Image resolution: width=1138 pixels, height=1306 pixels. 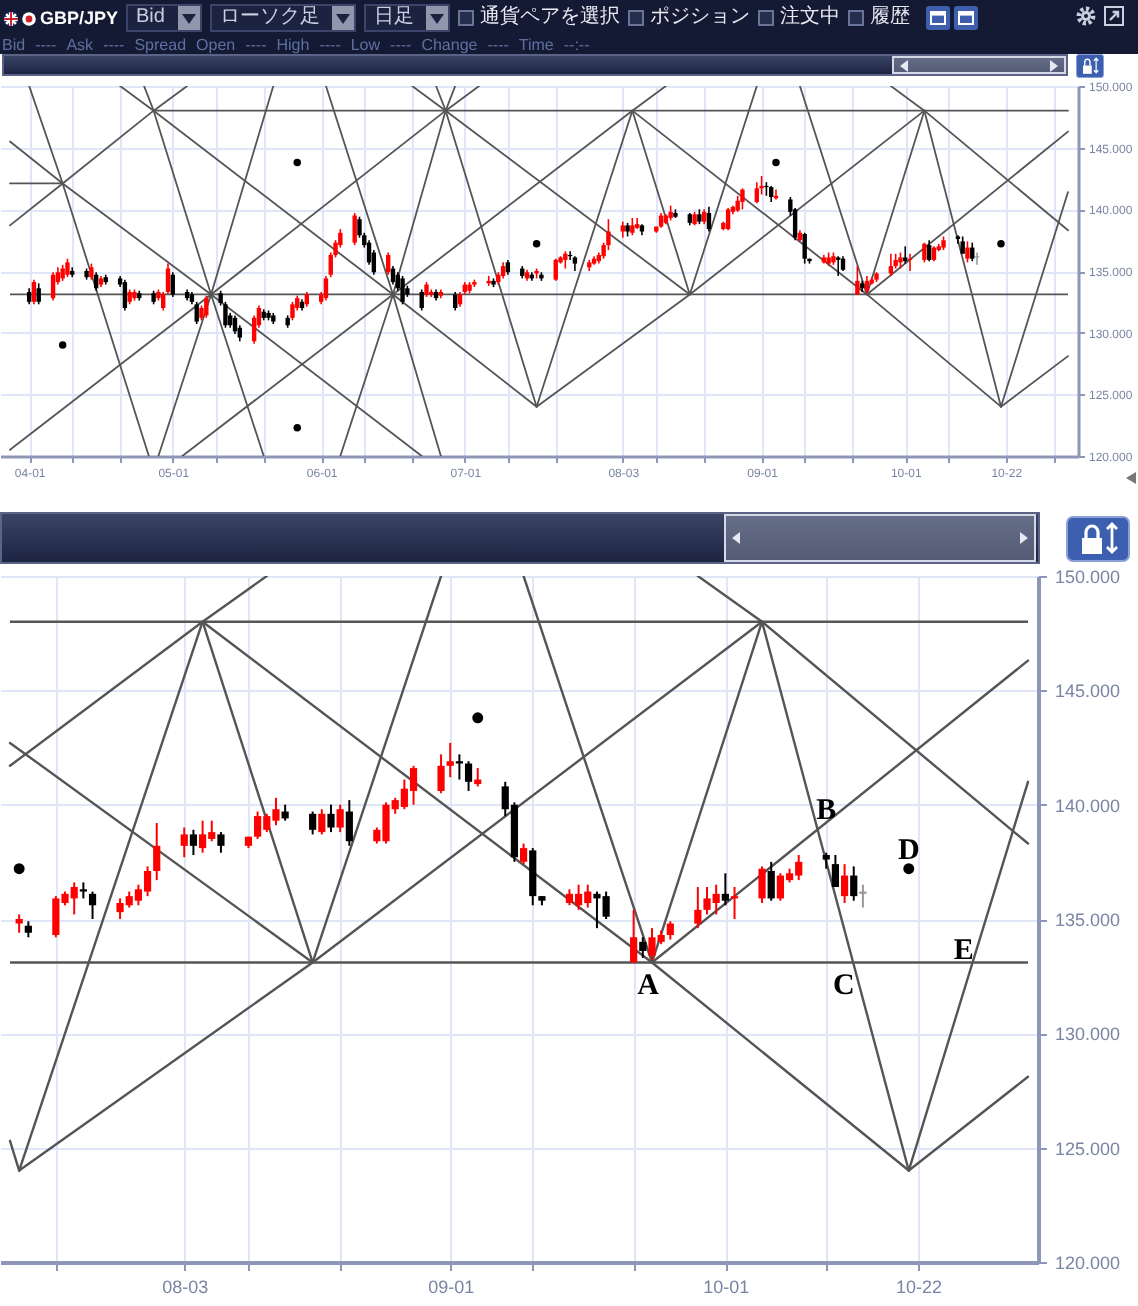 I want to click on text: 注文中, so click(x=810, y=18).